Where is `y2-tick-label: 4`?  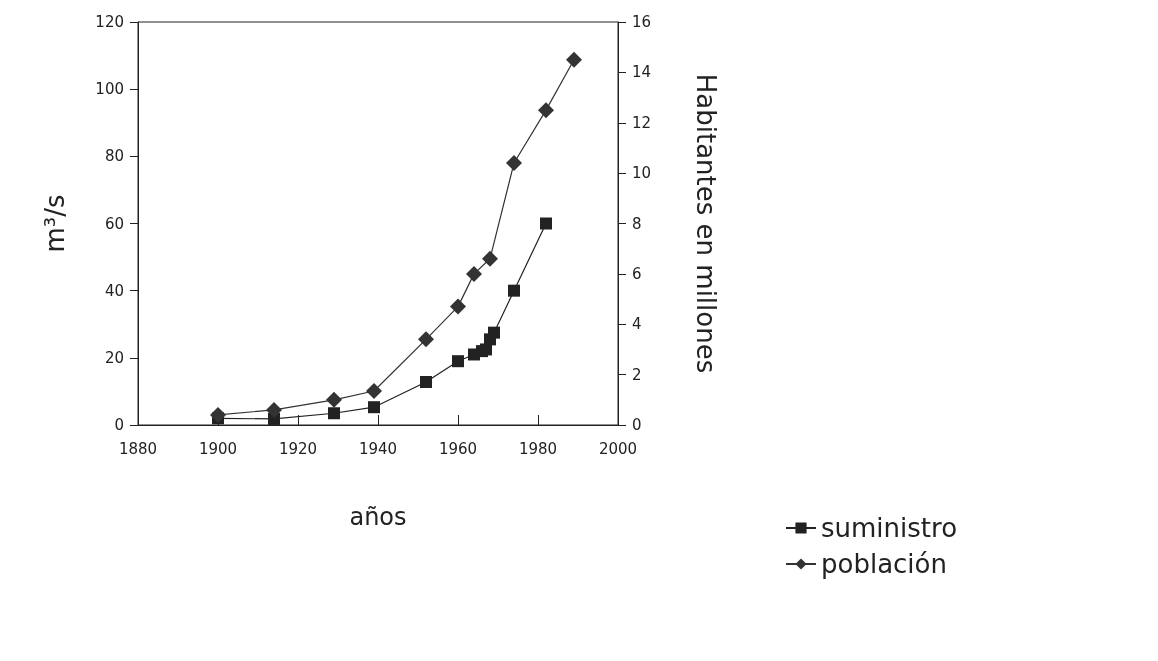 y2-tick-label: 4 is located at coordinates (637, 324).